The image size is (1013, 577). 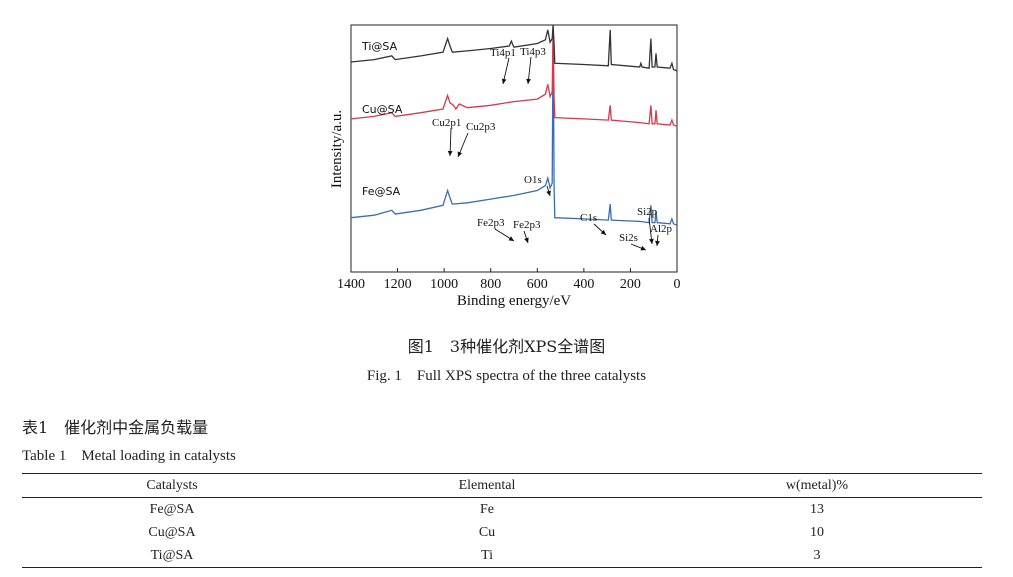 What do you see at coordinates (382, 109) in the screenshot?
I see `sample-label-cu: Cu@SA` at bounding box center [382, 109].